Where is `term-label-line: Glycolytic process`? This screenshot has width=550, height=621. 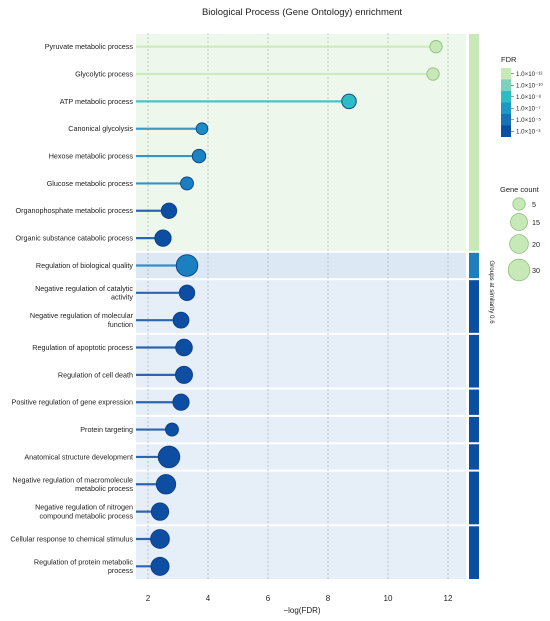
term-label-line: Glycolytic process is located at coordinates (104, 73).